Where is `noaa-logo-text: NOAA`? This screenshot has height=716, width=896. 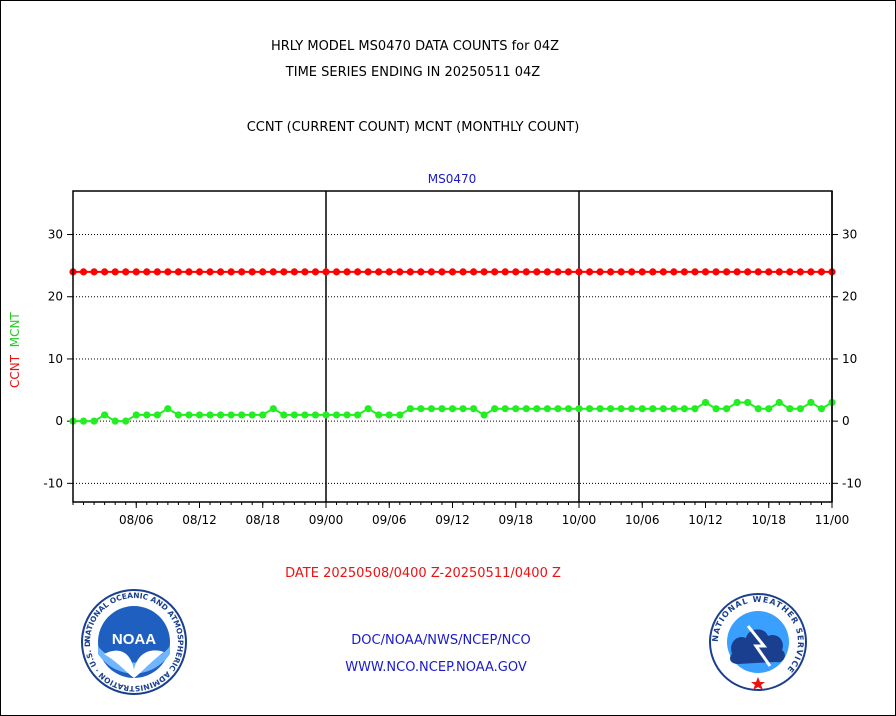
noaa-logo-text: NOAA is located at coordinates (134, 639).